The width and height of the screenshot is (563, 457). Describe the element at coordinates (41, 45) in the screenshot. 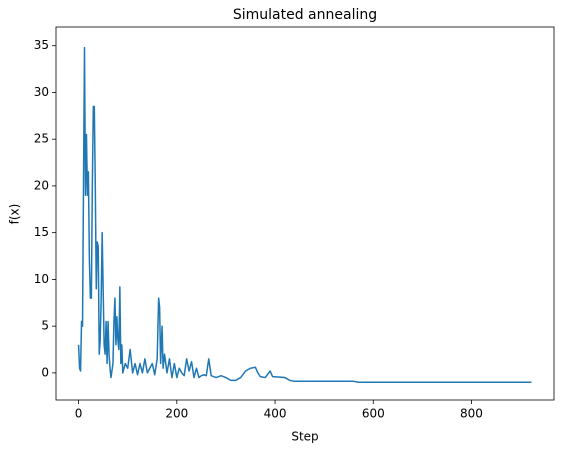

I see `y-tick-label: 35` at that location.